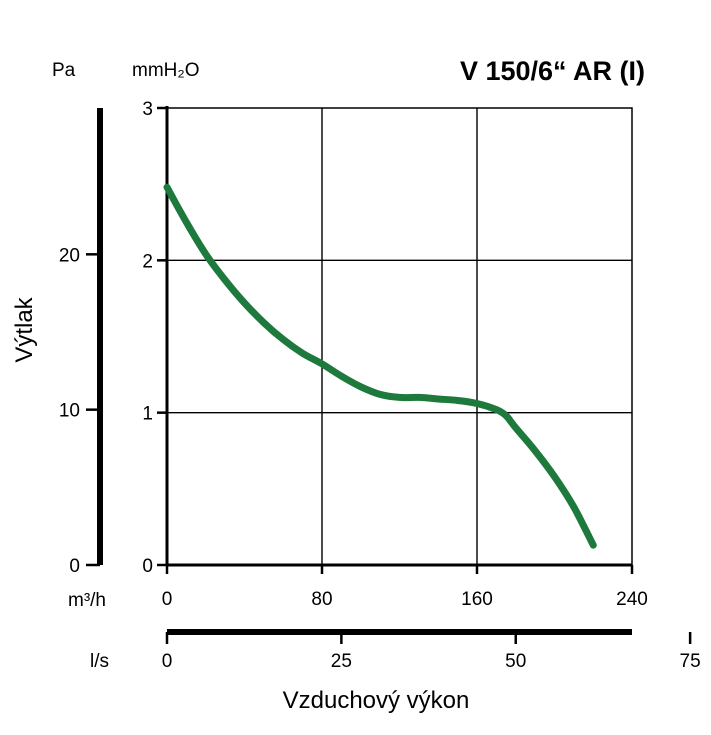  I want to click on ls-tick-label: 25, so click(341, 661).